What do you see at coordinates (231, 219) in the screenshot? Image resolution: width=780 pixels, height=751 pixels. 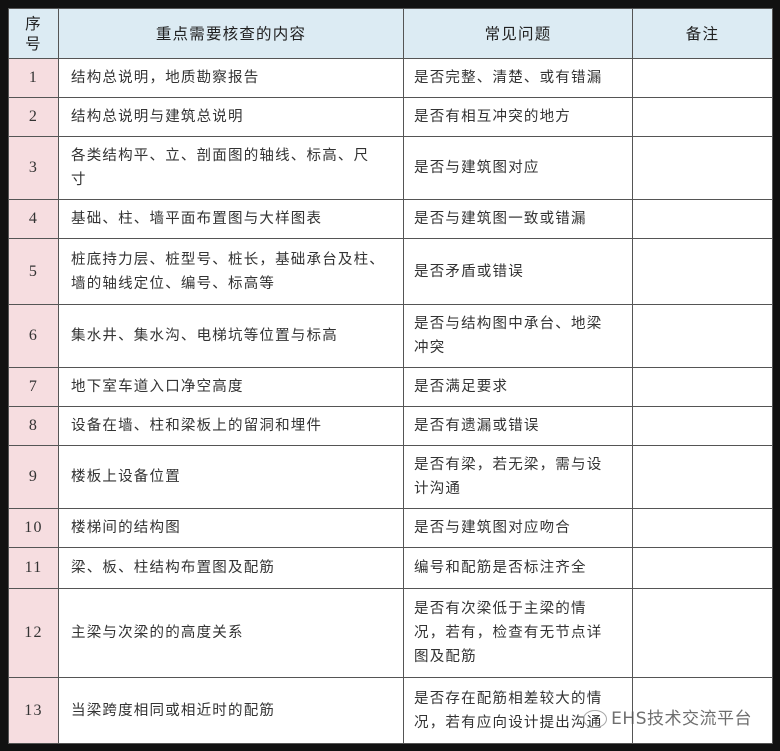 I see `row-content: 基础、柱、墙平面布置图与大样图表` at bounding box center [231, 219].